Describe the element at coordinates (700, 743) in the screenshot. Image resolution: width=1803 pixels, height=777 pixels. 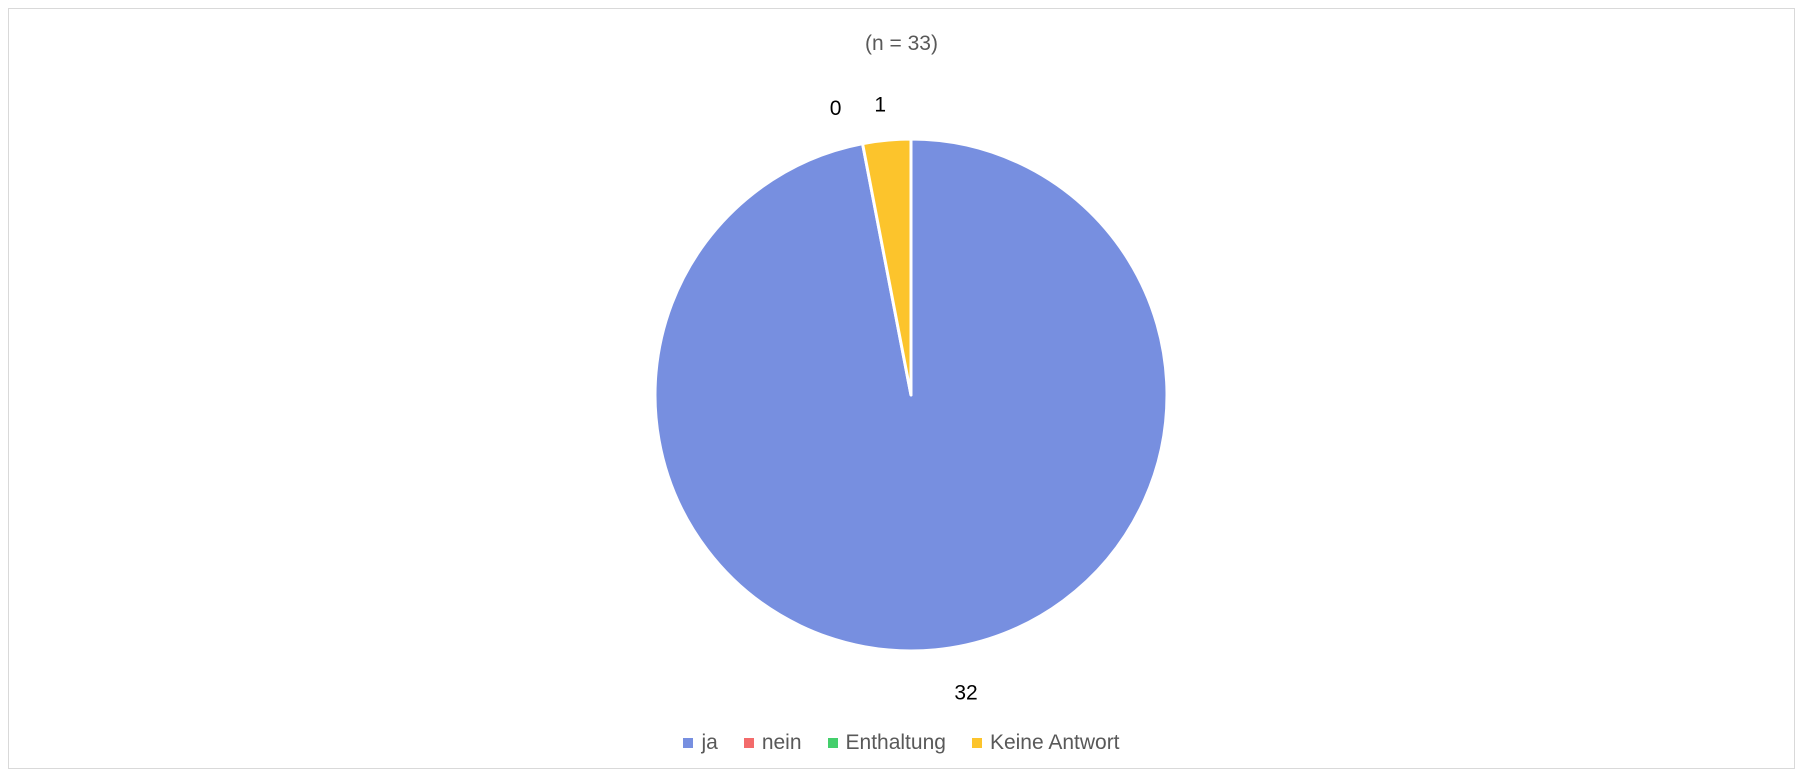
I see `legend-item-ja: ja` at that location.